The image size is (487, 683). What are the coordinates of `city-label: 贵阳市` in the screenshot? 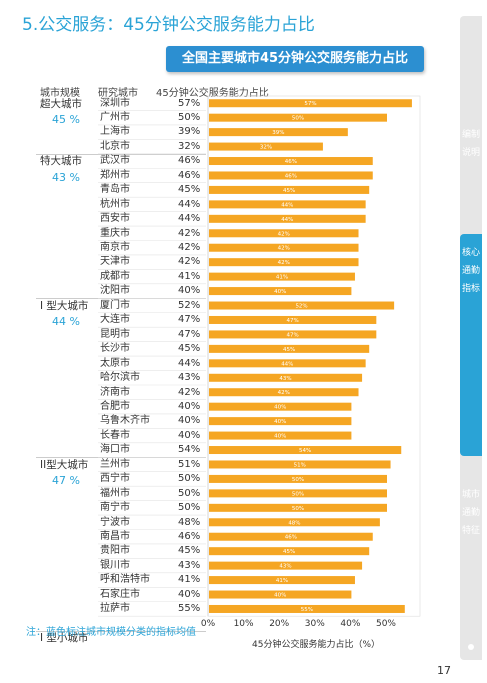 It's located at (115, 551).